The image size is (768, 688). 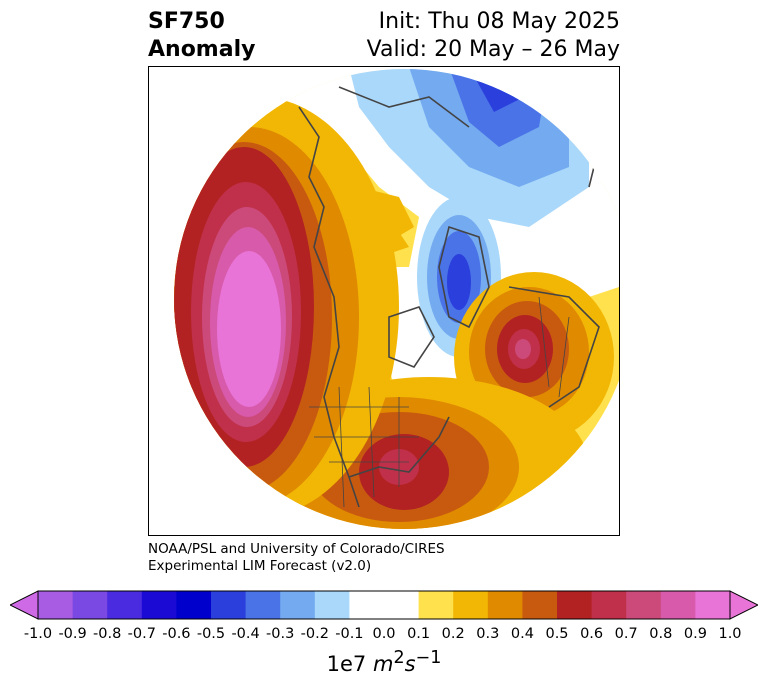 I want to click on colorbar-tick-label: 0.3, so click(x=488, y=634).